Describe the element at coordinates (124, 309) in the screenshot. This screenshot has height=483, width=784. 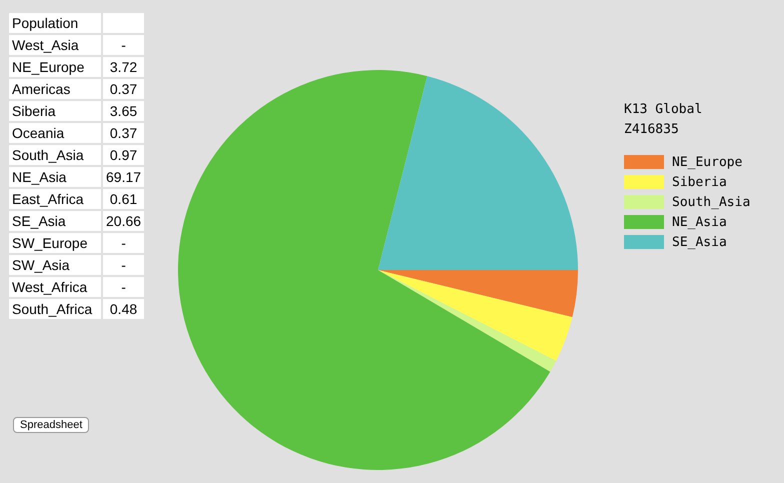
I see `text: 0.48` at that location.